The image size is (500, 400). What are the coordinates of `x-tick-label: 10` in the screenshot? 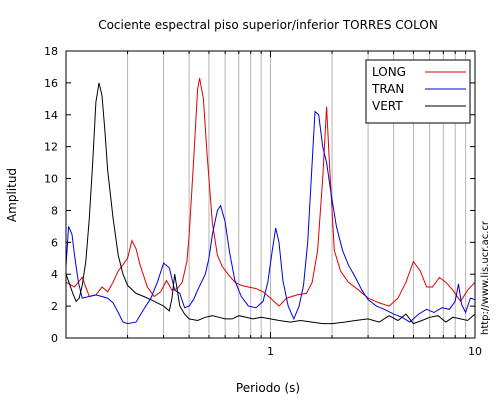 It's located at (475, 351).